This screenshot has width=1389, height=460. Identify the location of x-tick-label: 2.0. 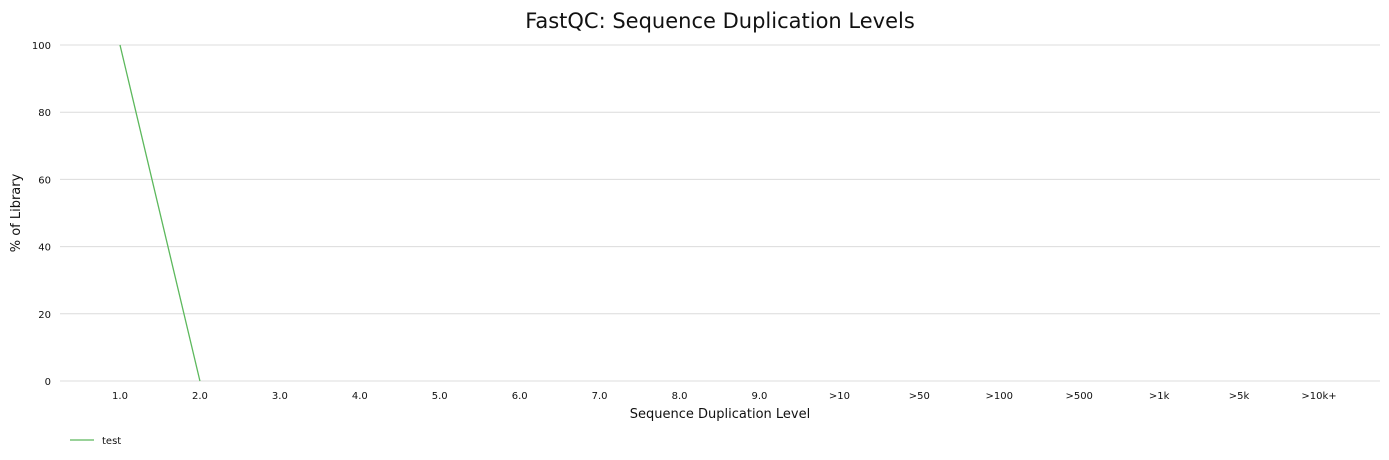
(200, 396).